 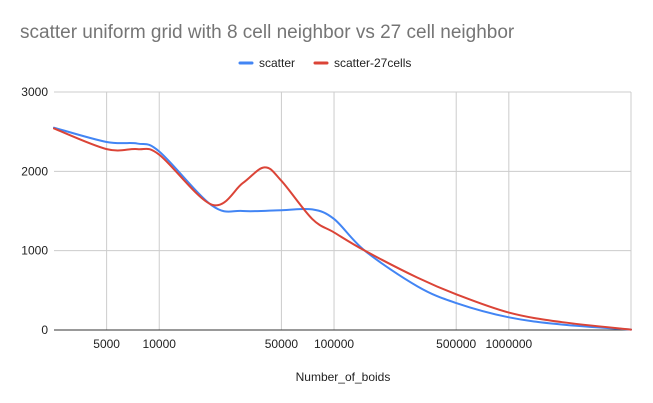 I want to click on x-tick-label: 50000, so click(x=282, y=344).